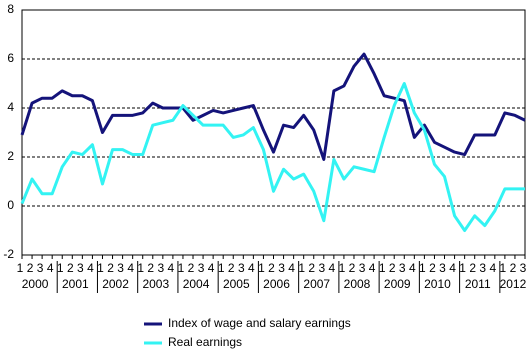 Image resolution: width=531 pixels, height=355 pixels. I want to click on year-label: 2005, so click(236, 284).